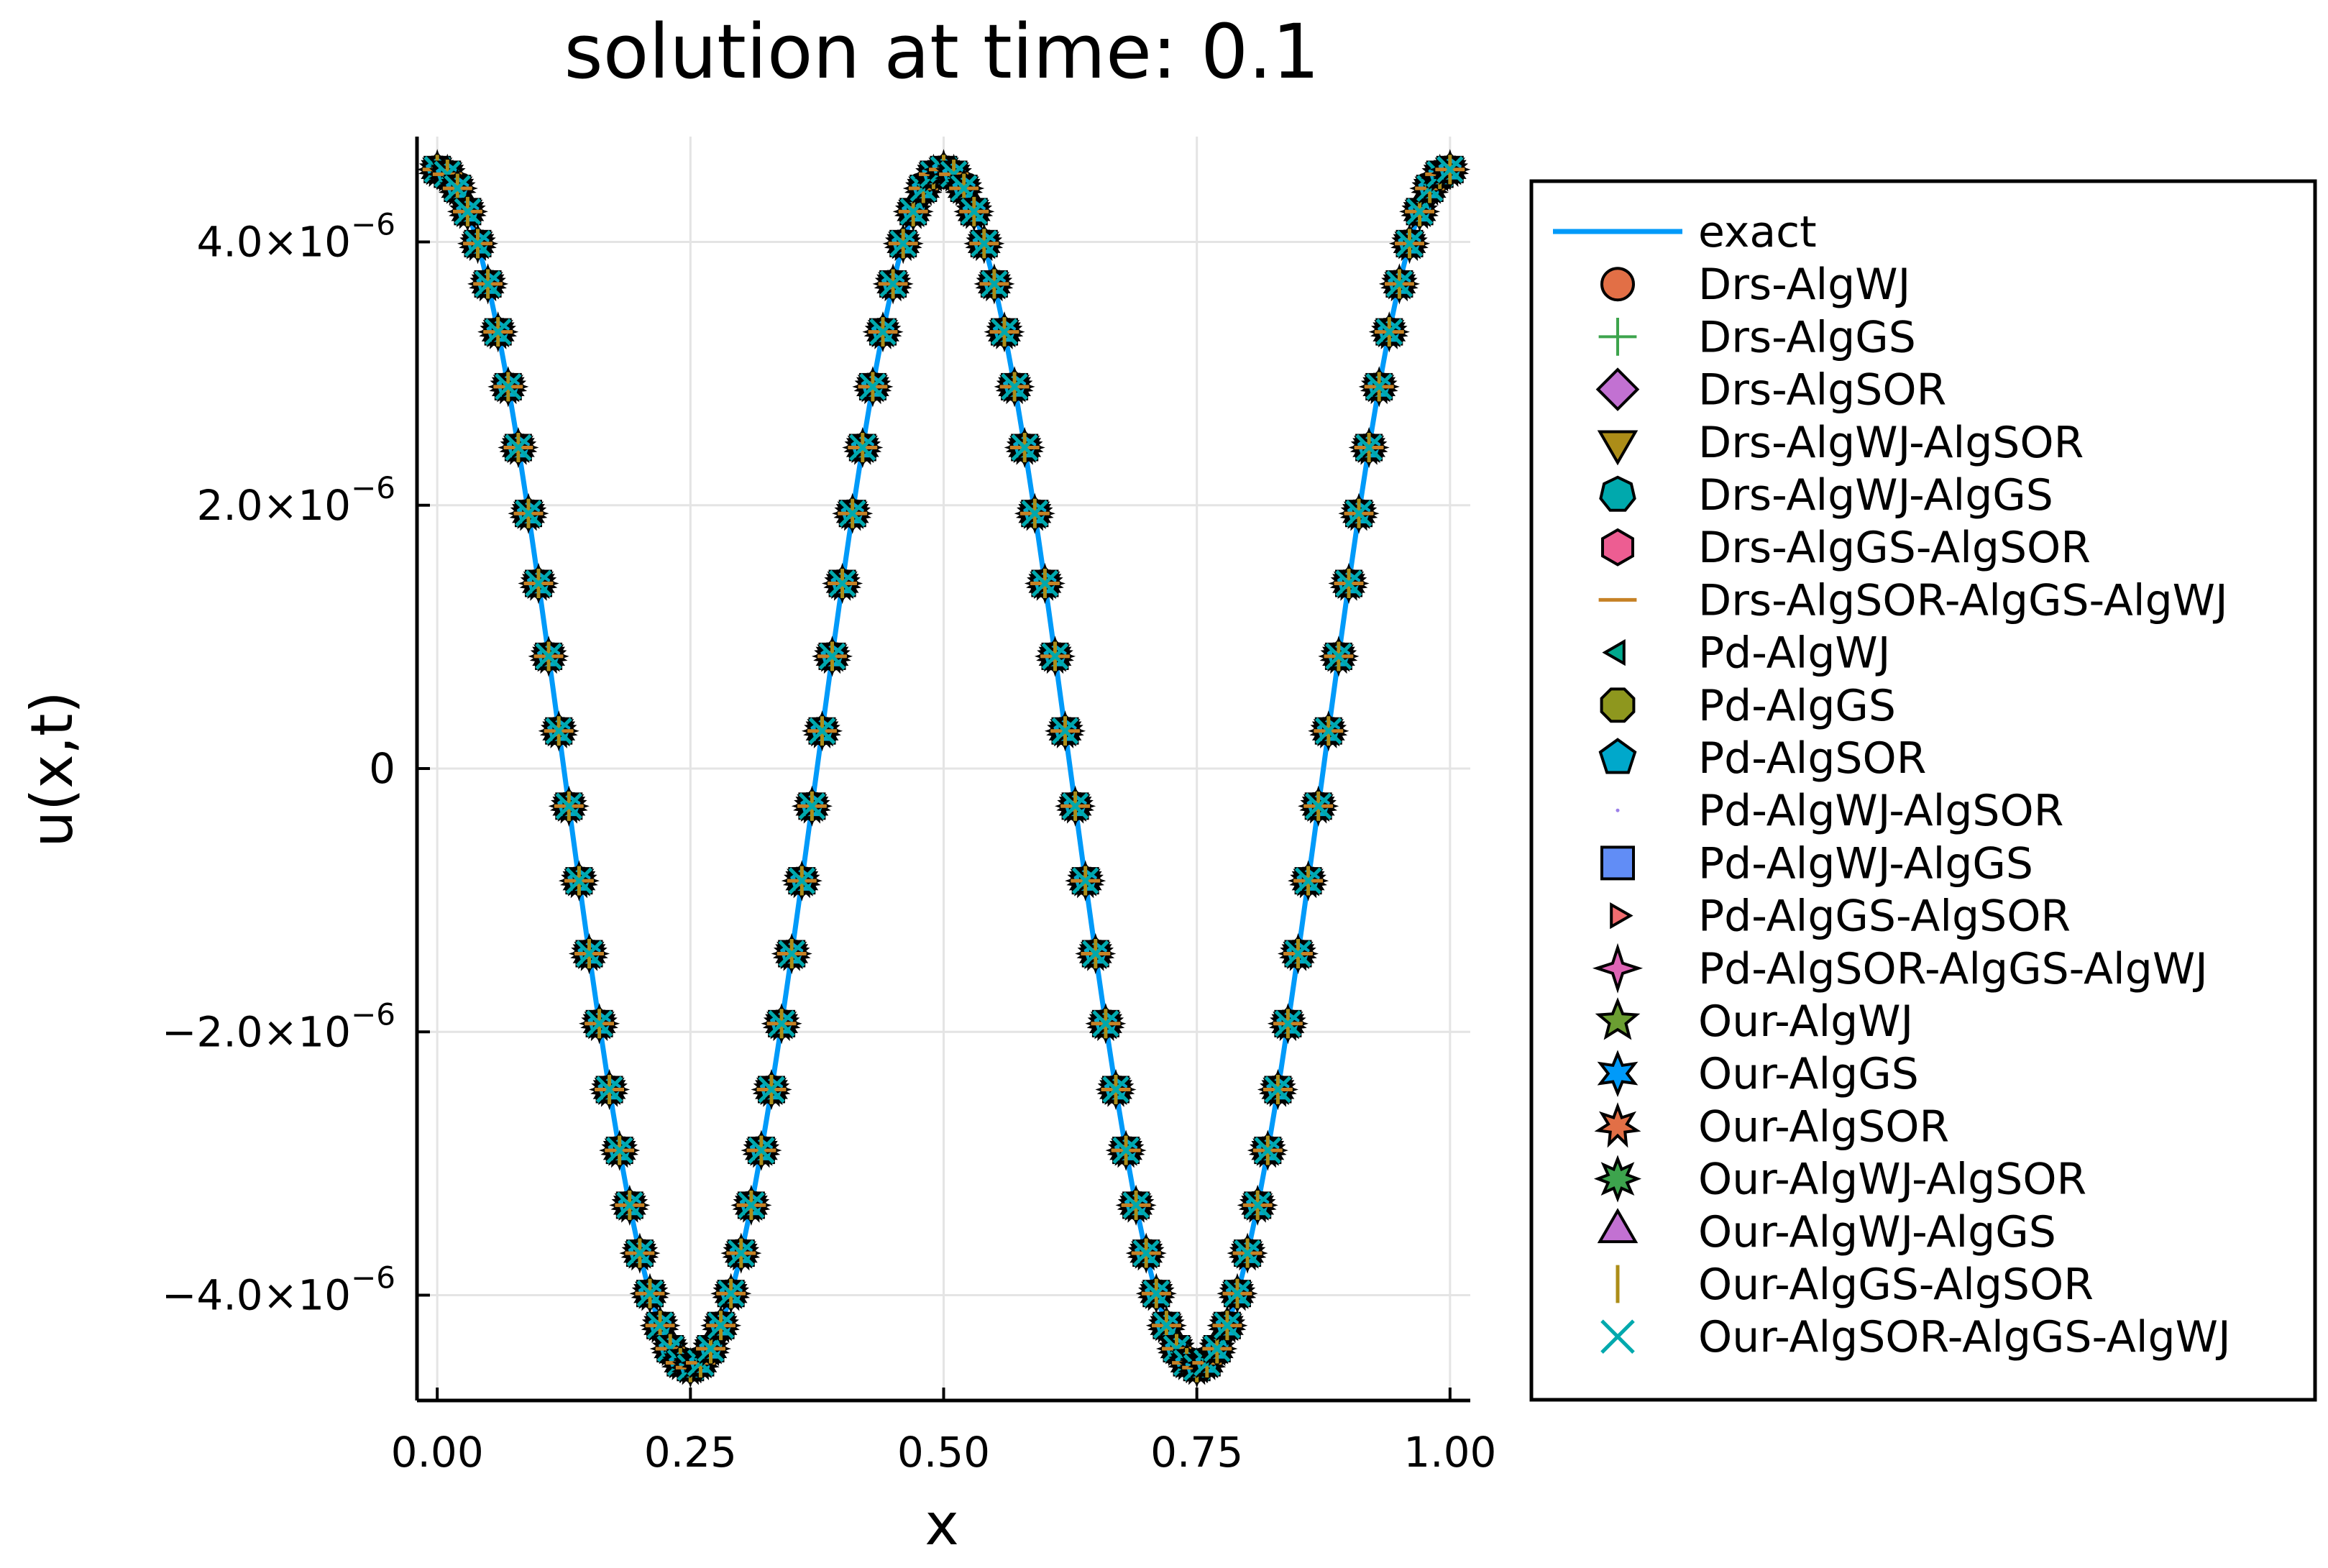  What do you see at coordinates (1757, 232) in the screenshot?
I see `legend-label: exact` at bounding box center [1757, 232].